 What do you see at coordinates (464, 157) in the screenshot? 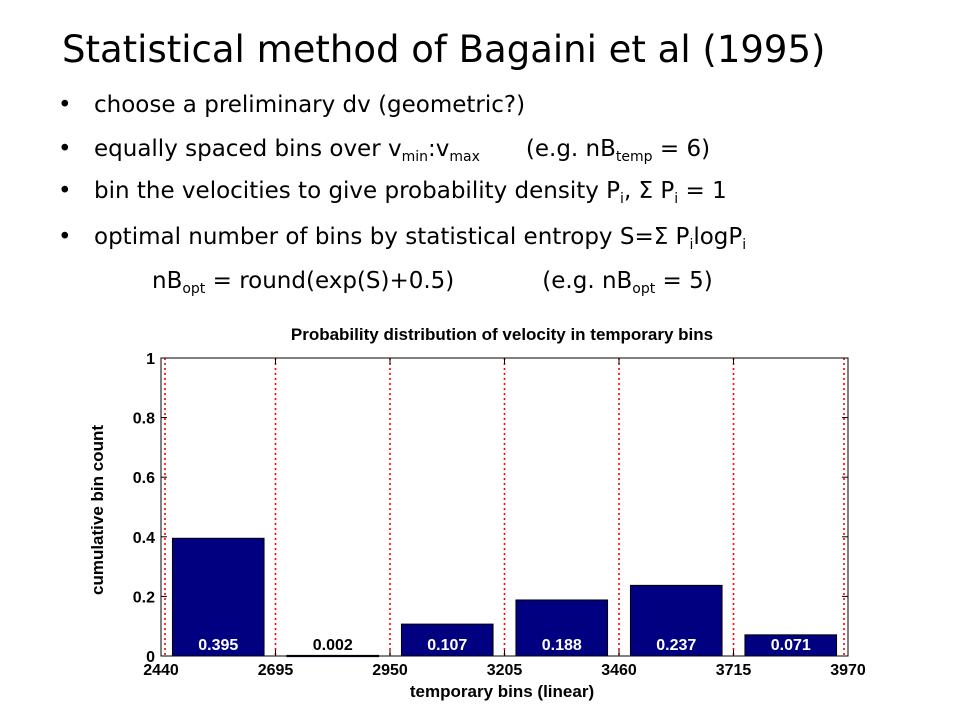
I see `subscript: max` at bounding box center [464, 157].